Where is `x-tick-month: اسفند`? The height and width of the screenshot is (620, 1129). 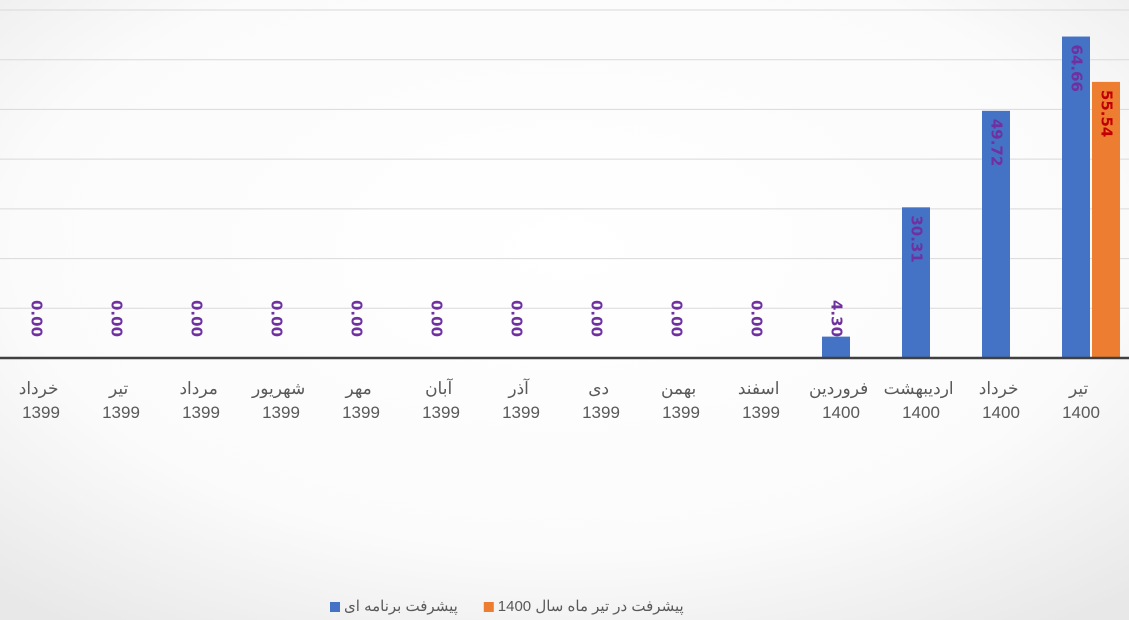
x-tick-month: اسفند is located at coordinates (761, 388).